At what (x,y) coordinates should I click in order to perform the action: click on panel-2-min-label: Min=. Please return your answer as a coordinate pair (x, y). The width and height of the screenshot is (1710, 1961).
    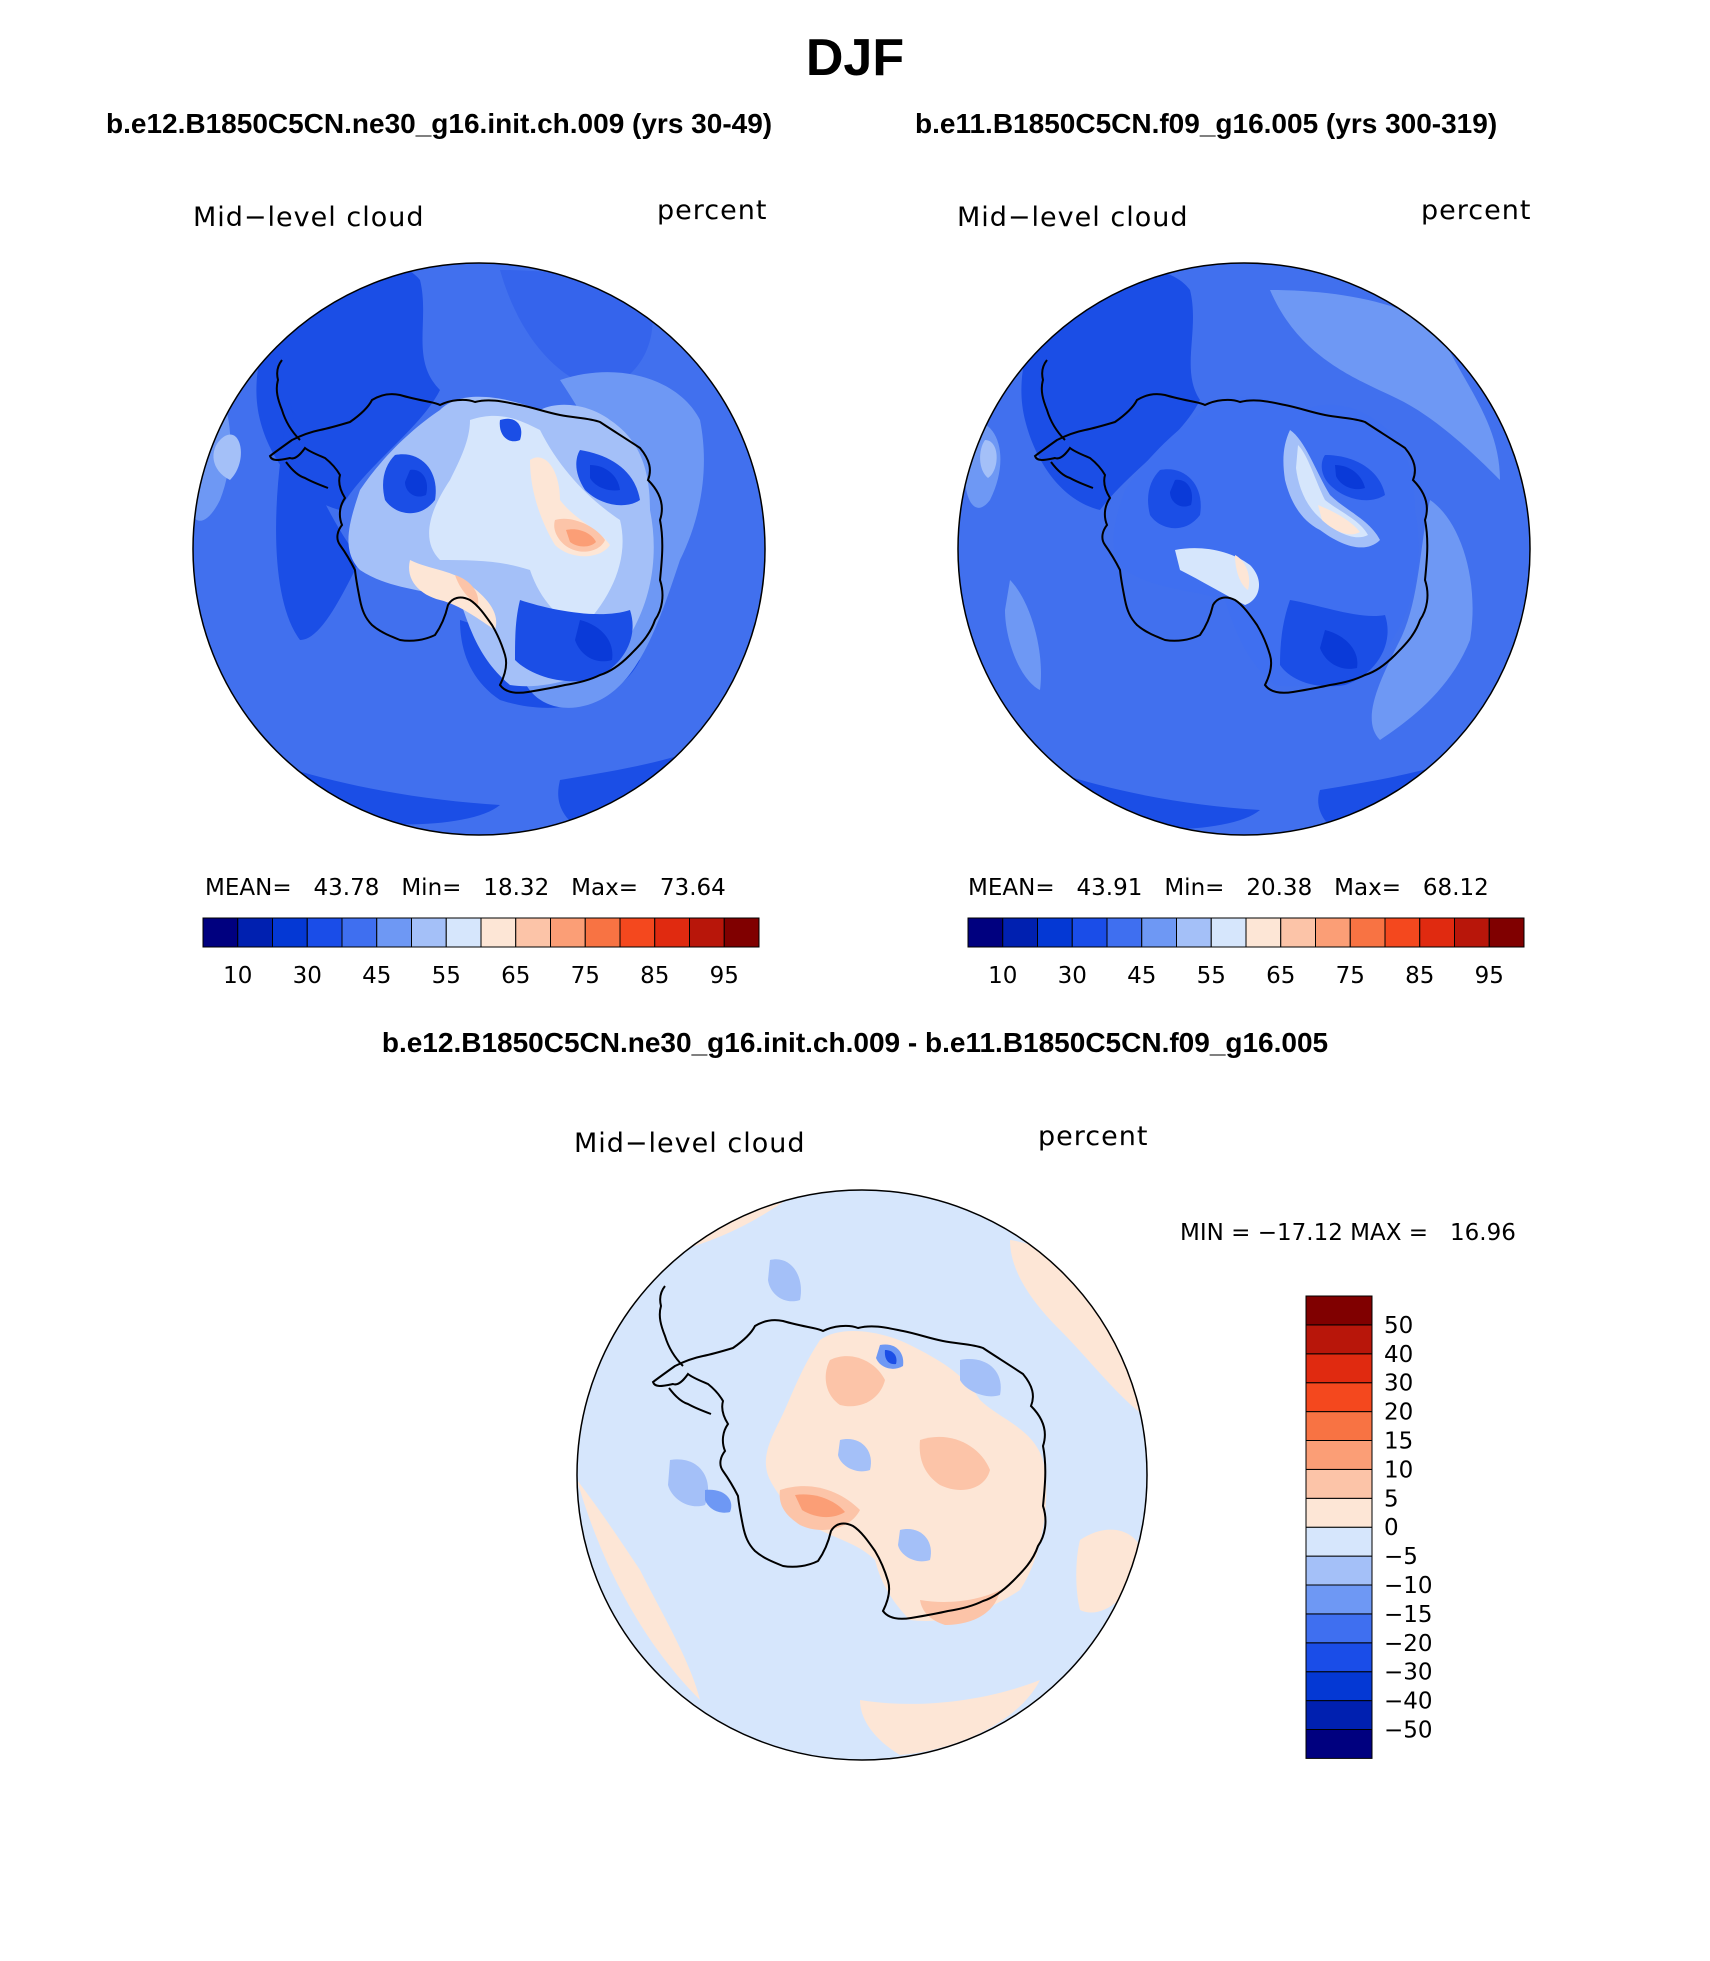
    Looking at the image, I should click on (1194, 888).